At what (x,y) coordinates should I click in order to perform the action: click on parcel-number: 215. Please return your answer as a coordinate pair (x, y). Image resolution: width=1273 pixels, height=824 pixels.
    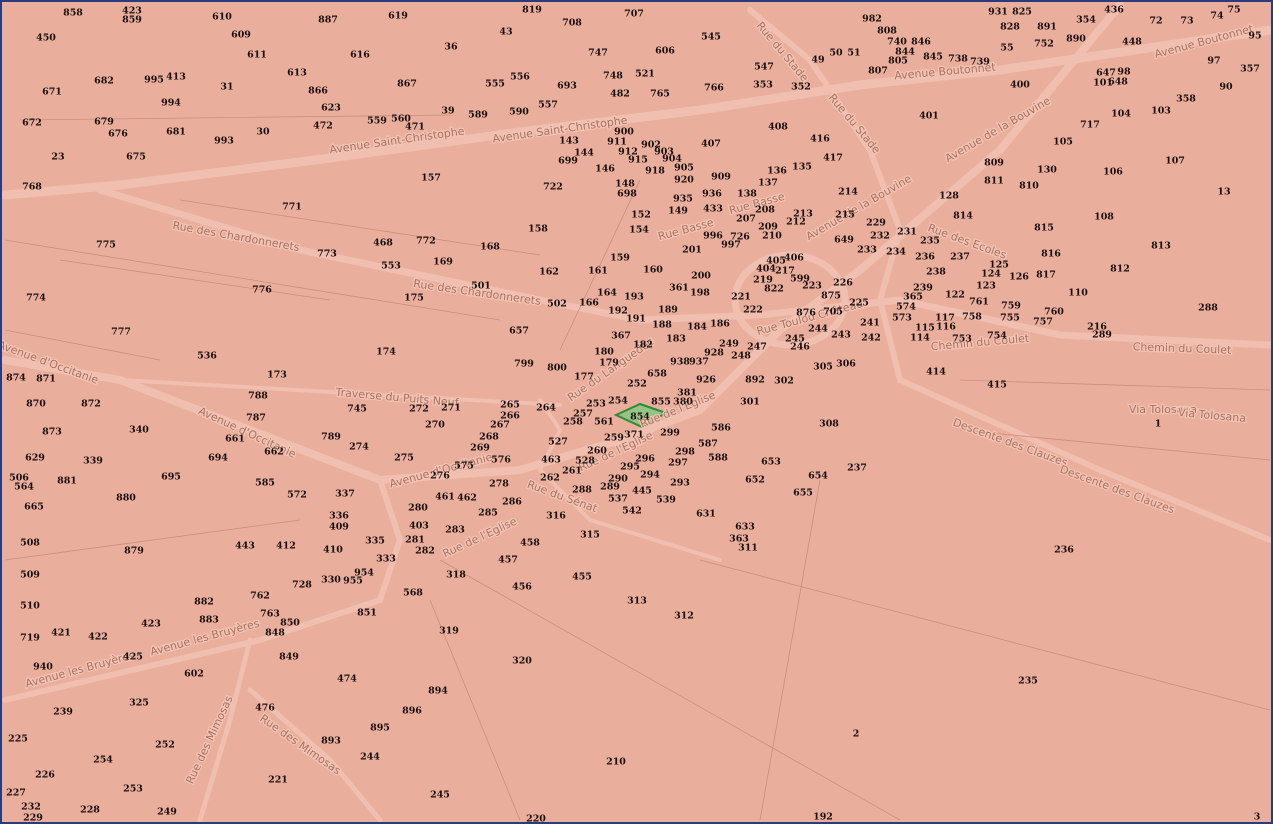
    Looking at the image, I should click on (845, 215).